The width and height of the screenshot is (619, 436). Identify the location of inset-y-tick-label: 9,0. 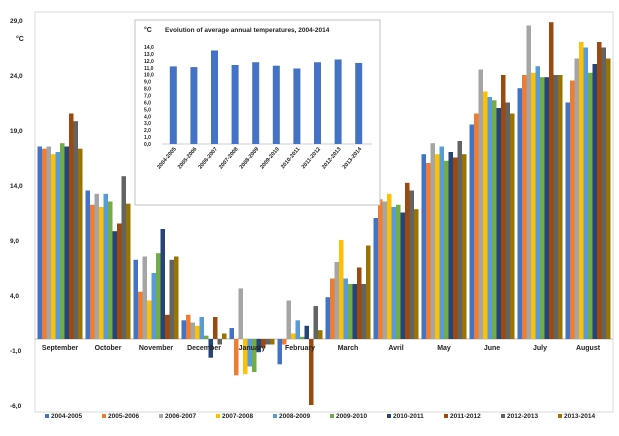
(147, 83).